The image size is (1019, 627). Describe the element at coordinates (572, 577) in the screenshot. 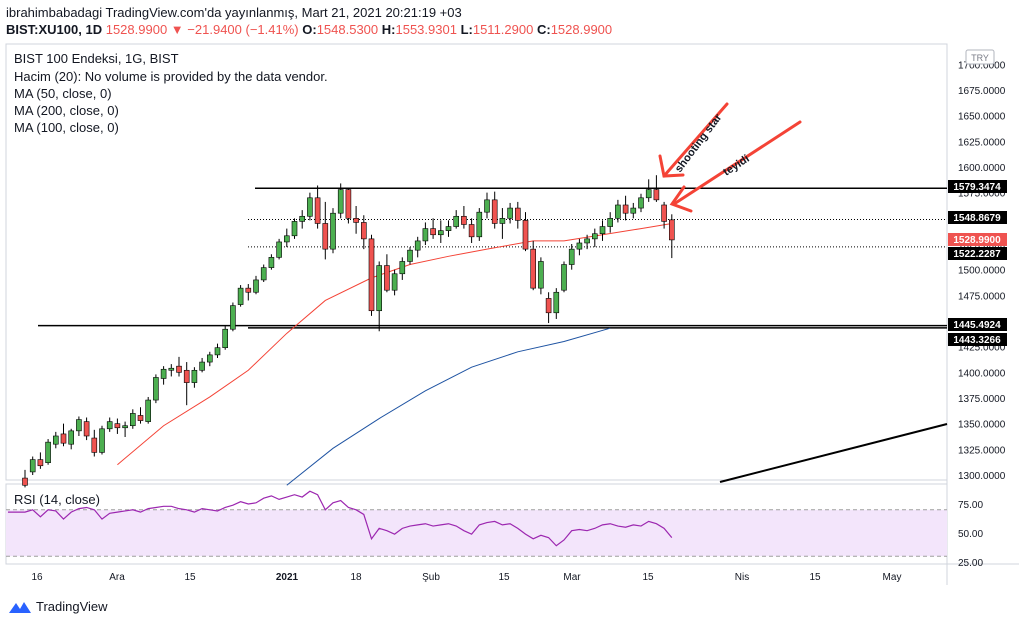

I see `time-tick-label: Mar` at that location.